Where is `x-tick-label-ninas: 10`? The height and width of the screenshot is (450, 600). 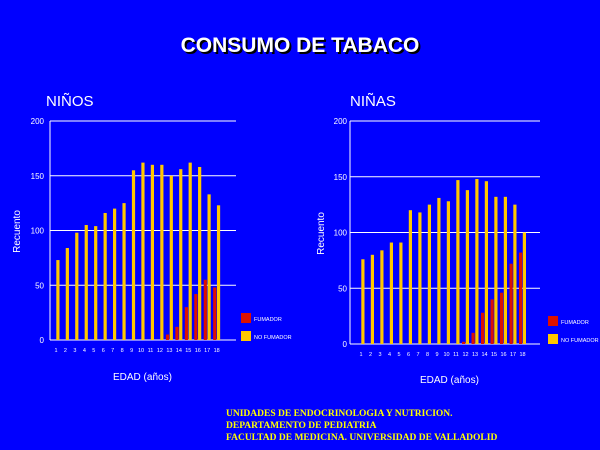 x-tick-label-ninas: 10 is located at coordinates (446, 355).